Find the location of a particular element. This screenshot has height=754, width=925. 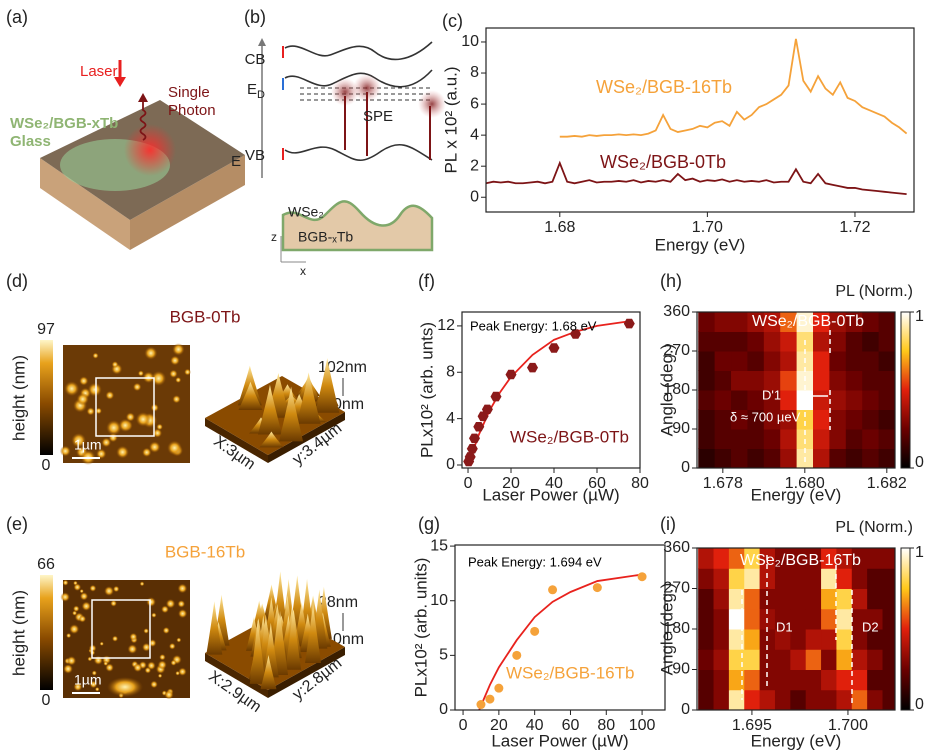

annotation: D2 is located at coordinates (870, 626).